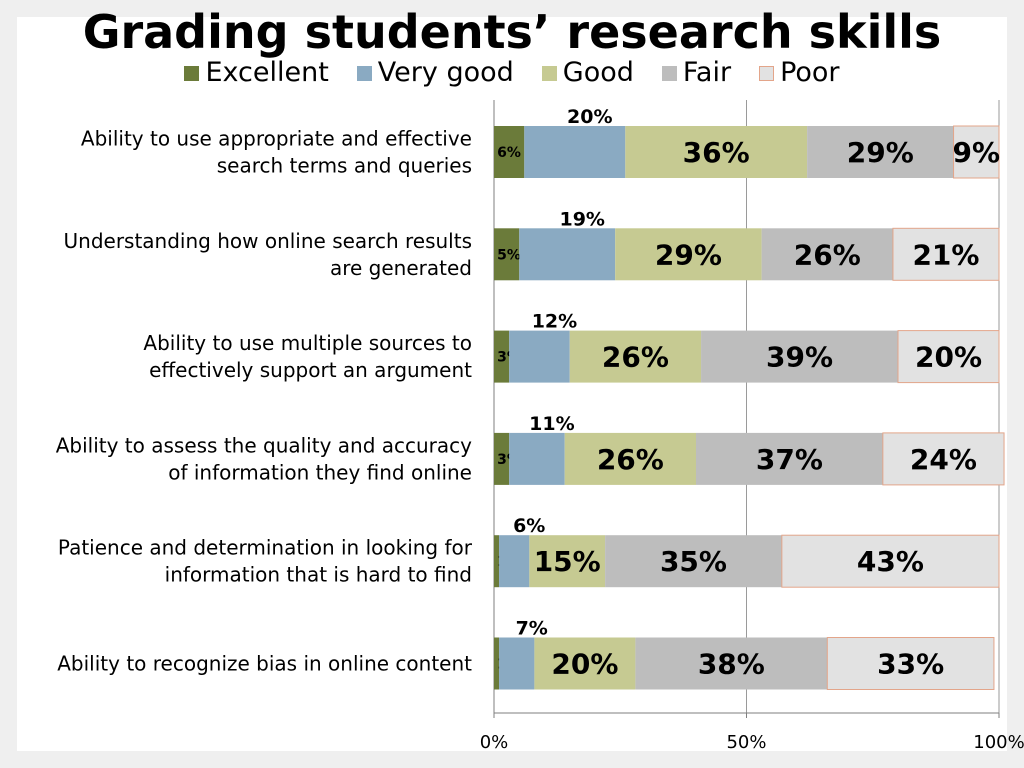 The height and width of the screenshot is (768, 1024). What do you see at coordinates (267, 72) in the screenshot?
I see `legend-label: Excellent` at bounding box center [267, 72].